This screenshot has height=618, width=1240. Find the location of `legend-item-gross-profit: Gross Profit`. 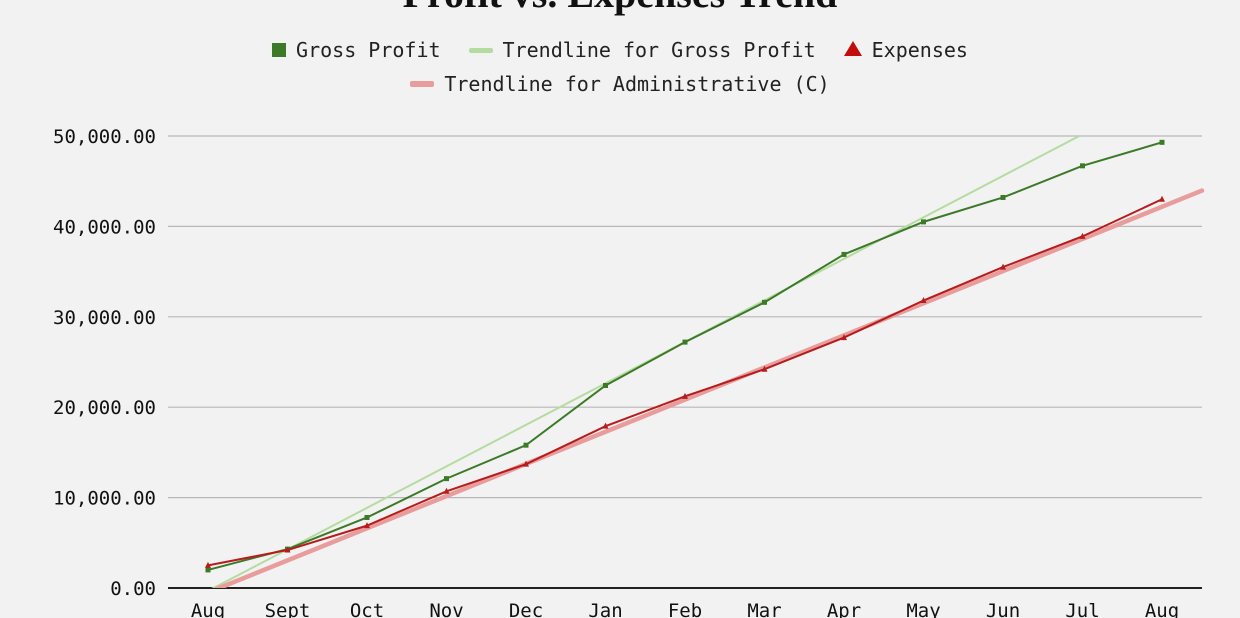

legend-item-gross-profit: Gross Profit is located at coordinates (356, 50).